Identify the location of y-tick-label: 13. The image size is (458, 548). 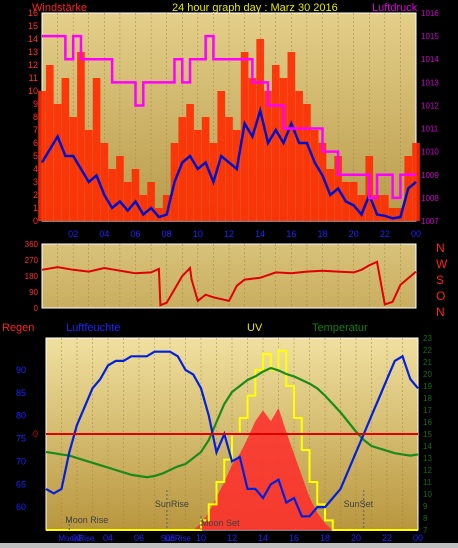
(33, 52).